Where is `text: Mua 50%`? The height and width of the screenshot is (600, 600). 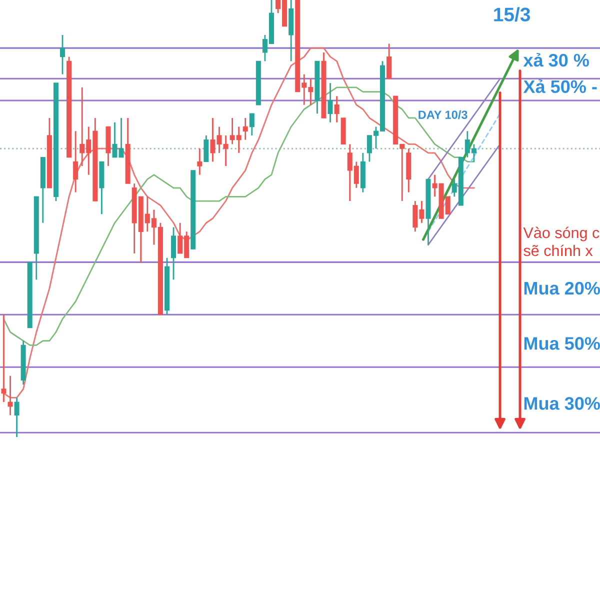
text: Mua 50% is located at coordinates (562, 343).